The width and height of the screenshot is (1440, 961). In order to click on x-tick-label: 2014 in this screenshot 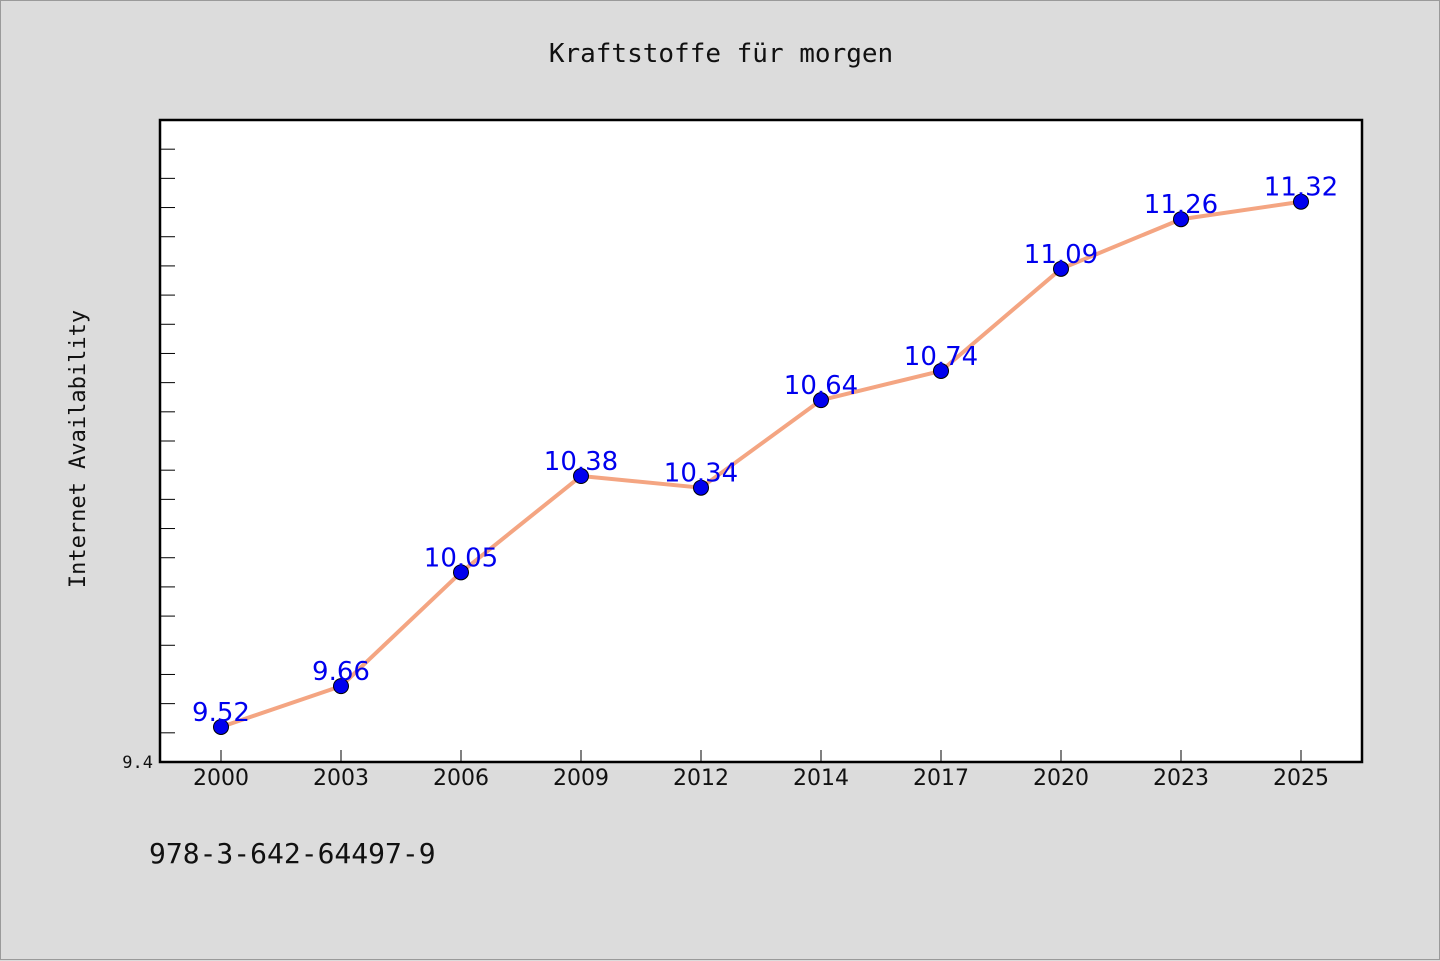, I will do `click(821, 778)`.